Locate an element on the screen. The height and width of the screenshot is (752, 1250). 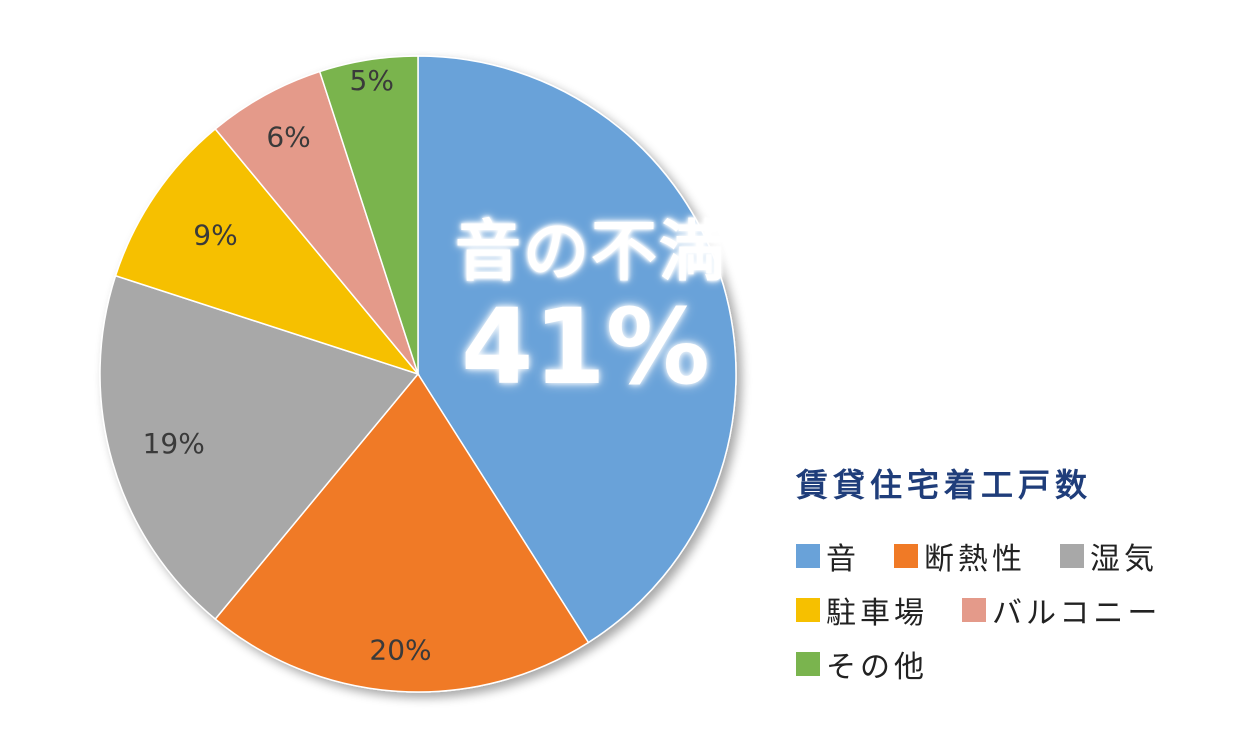
legend-item: 駐車場 is located at coordinates (862, 610).